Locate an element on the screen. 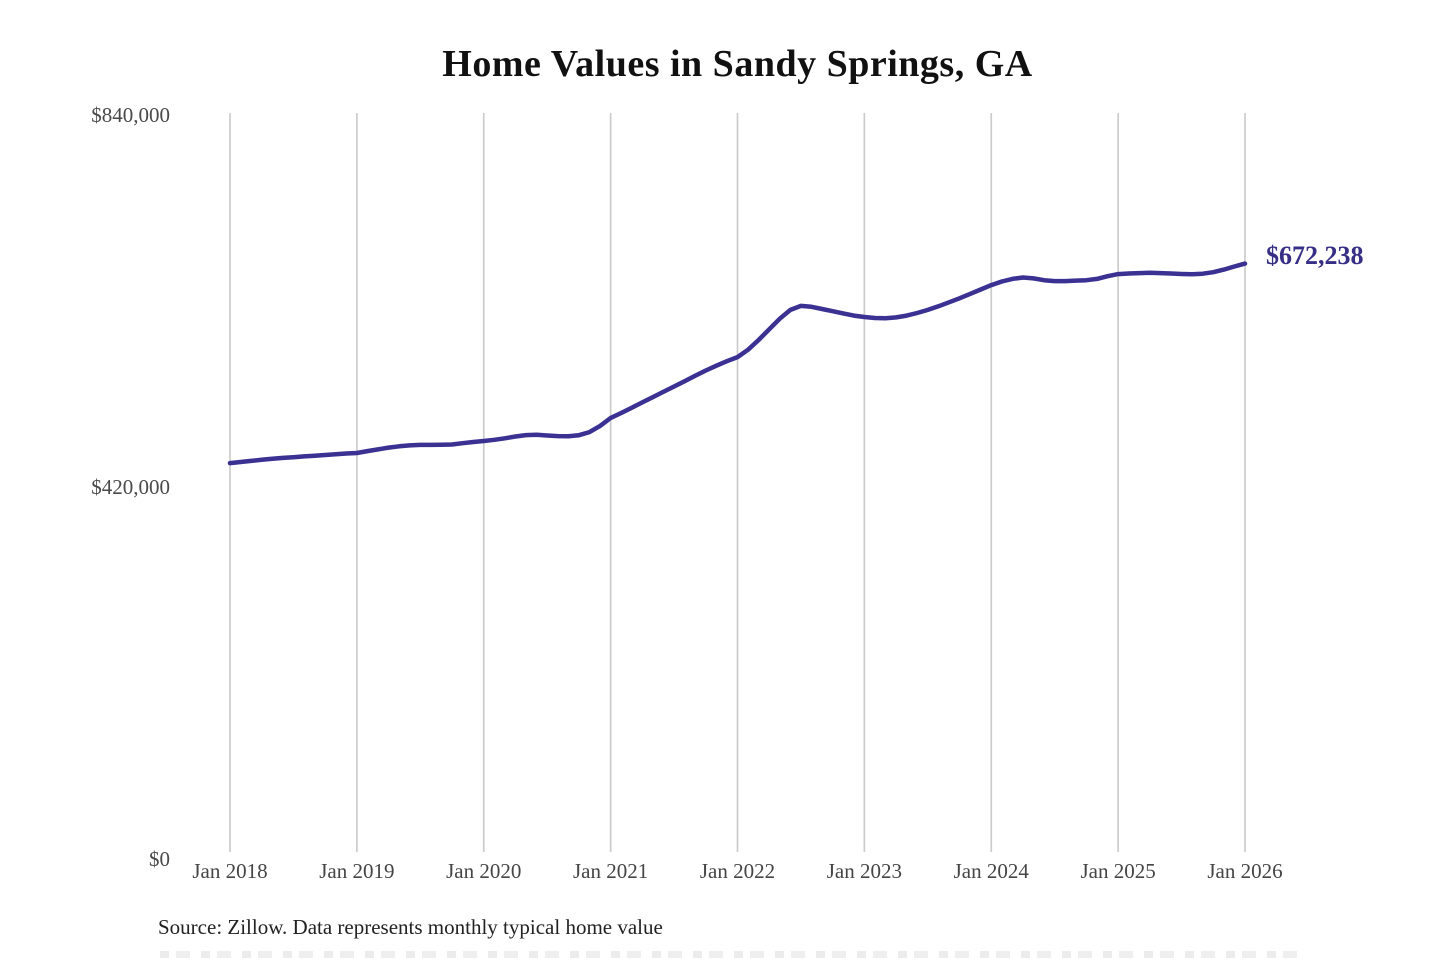 Image resolution: width=1440 pixels, height=960 pixels. x-tick-label: Jan 2022 is located at coordinates (737, 871).